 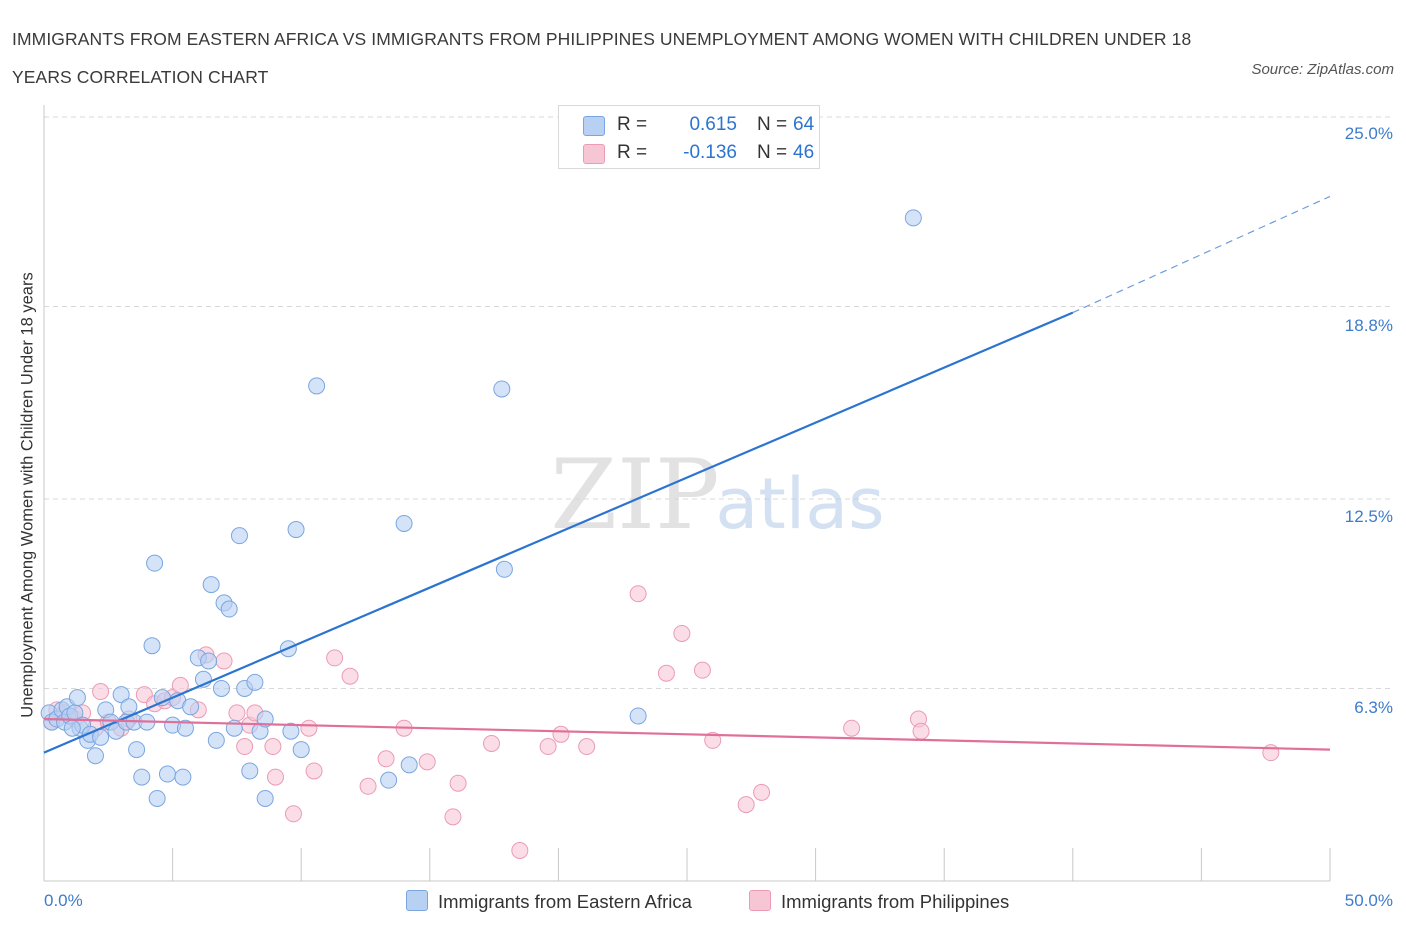 I want to click on legend-item-eastern-africa: Immigrants from Eastern Africa, so click(x=549, y=902).